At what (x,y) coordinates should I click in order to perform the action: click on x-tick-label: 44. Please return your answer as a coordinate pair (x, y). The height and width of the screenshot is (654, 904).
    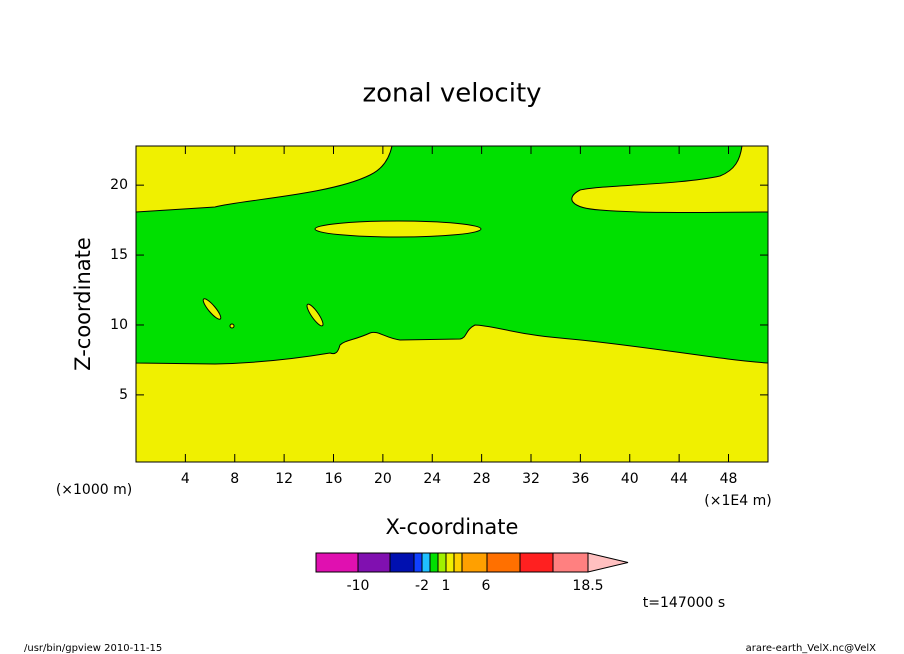
    Looking at the image, I should click on (679, 479).